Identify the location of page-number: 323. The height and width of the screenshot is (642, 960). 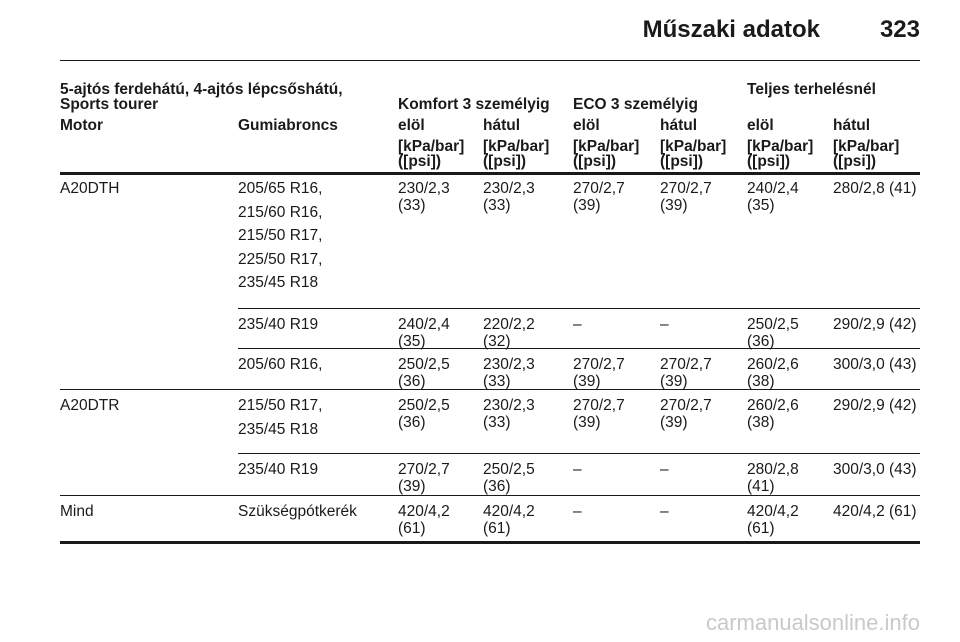
(899, 29).